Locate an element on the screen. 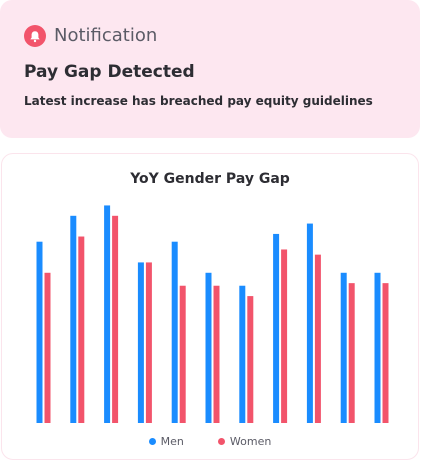  chart-title: YoY Gender Pay Gap is located at coordinates (210, 179).